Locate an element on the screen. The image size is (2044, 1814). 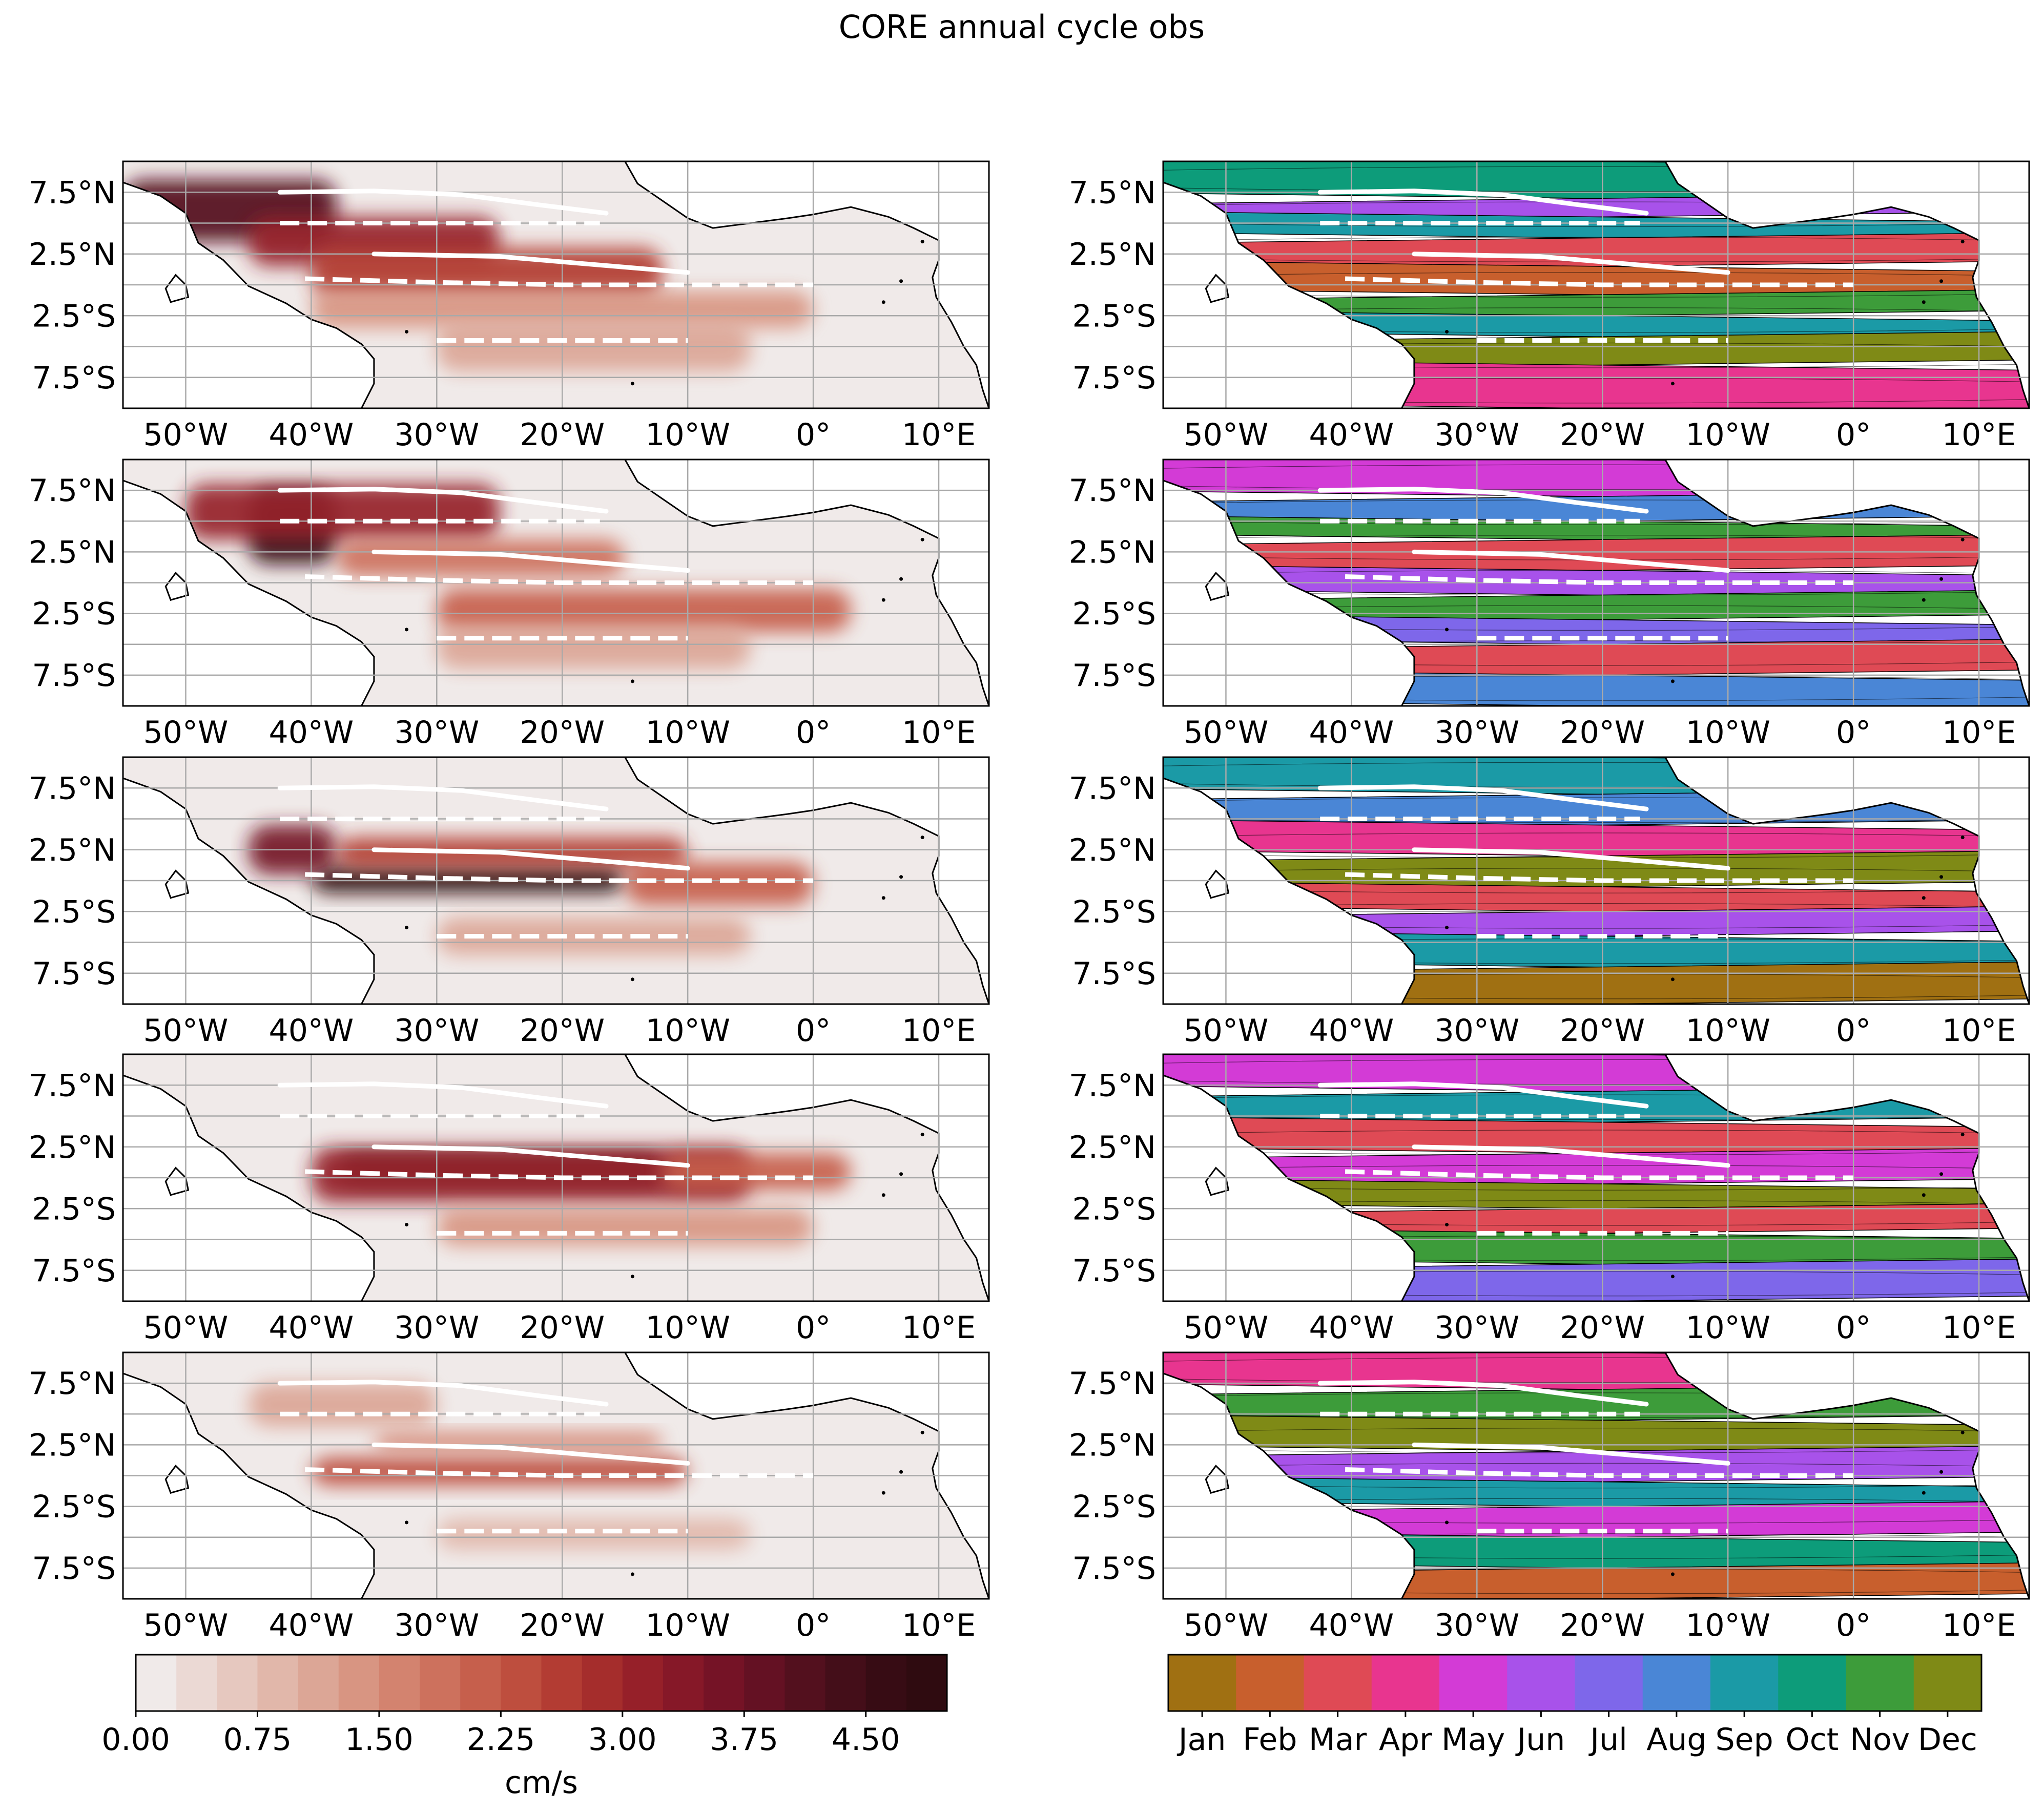
y-tick-label: 2.5°N is located at coordinates (1112, 552).